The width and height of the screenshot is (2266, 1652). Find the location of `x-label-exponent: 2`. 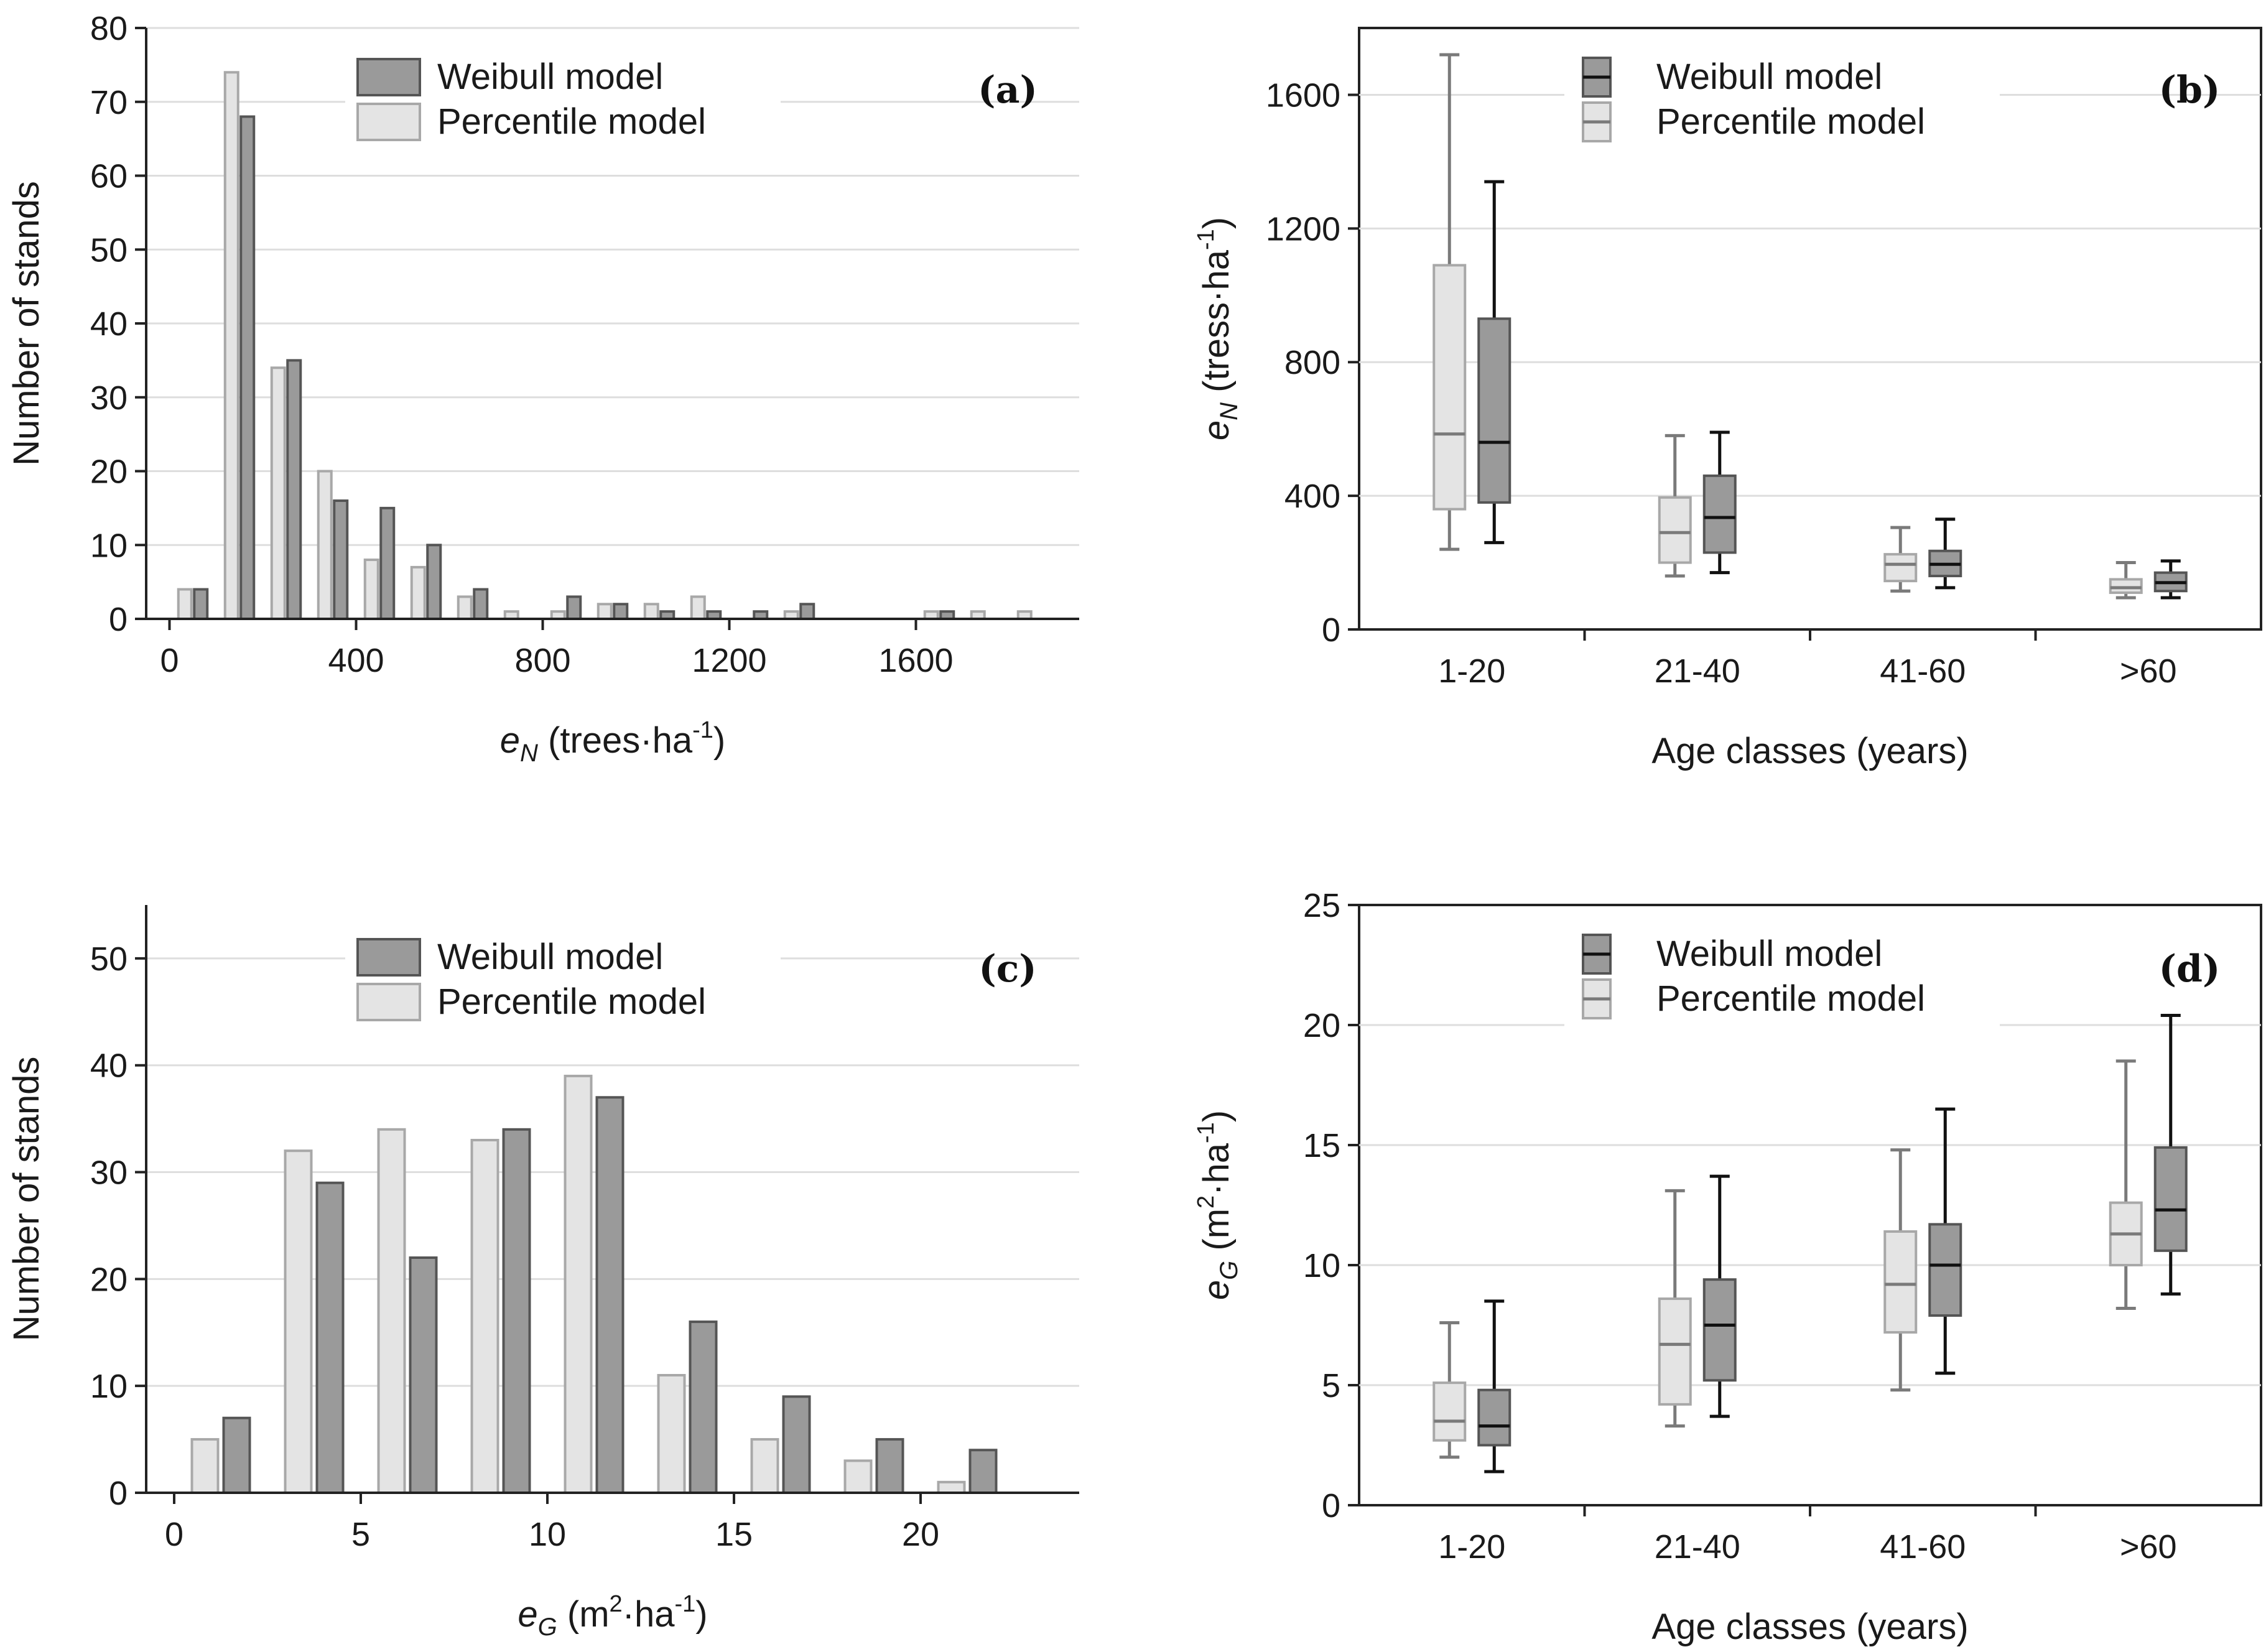

x-label-exponent: 2 is located at coordinates (616, 1604).